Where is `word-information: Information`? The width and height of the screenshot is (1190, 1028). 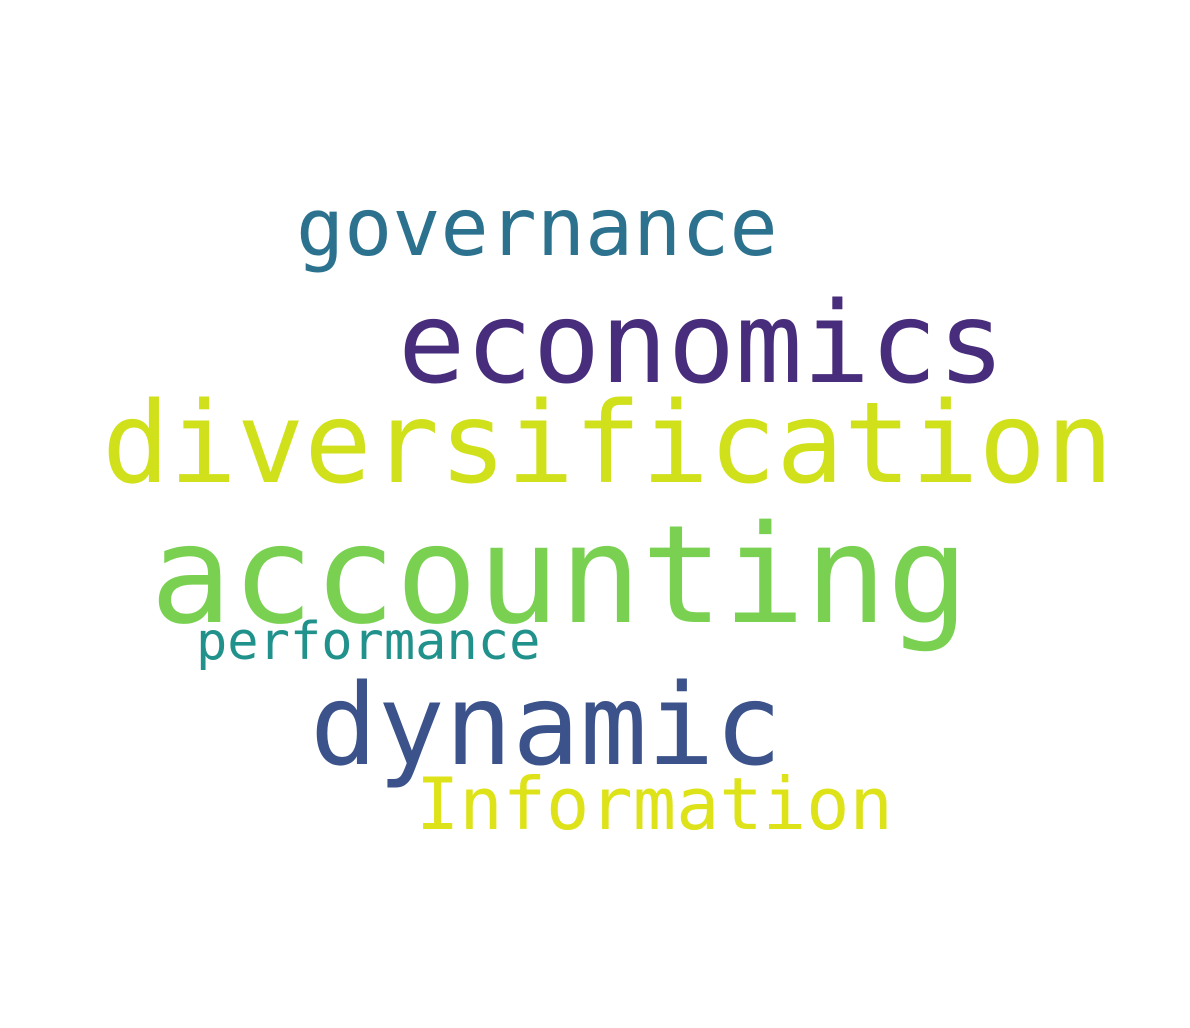
word-information: Information is located at coordinates (654, 804).